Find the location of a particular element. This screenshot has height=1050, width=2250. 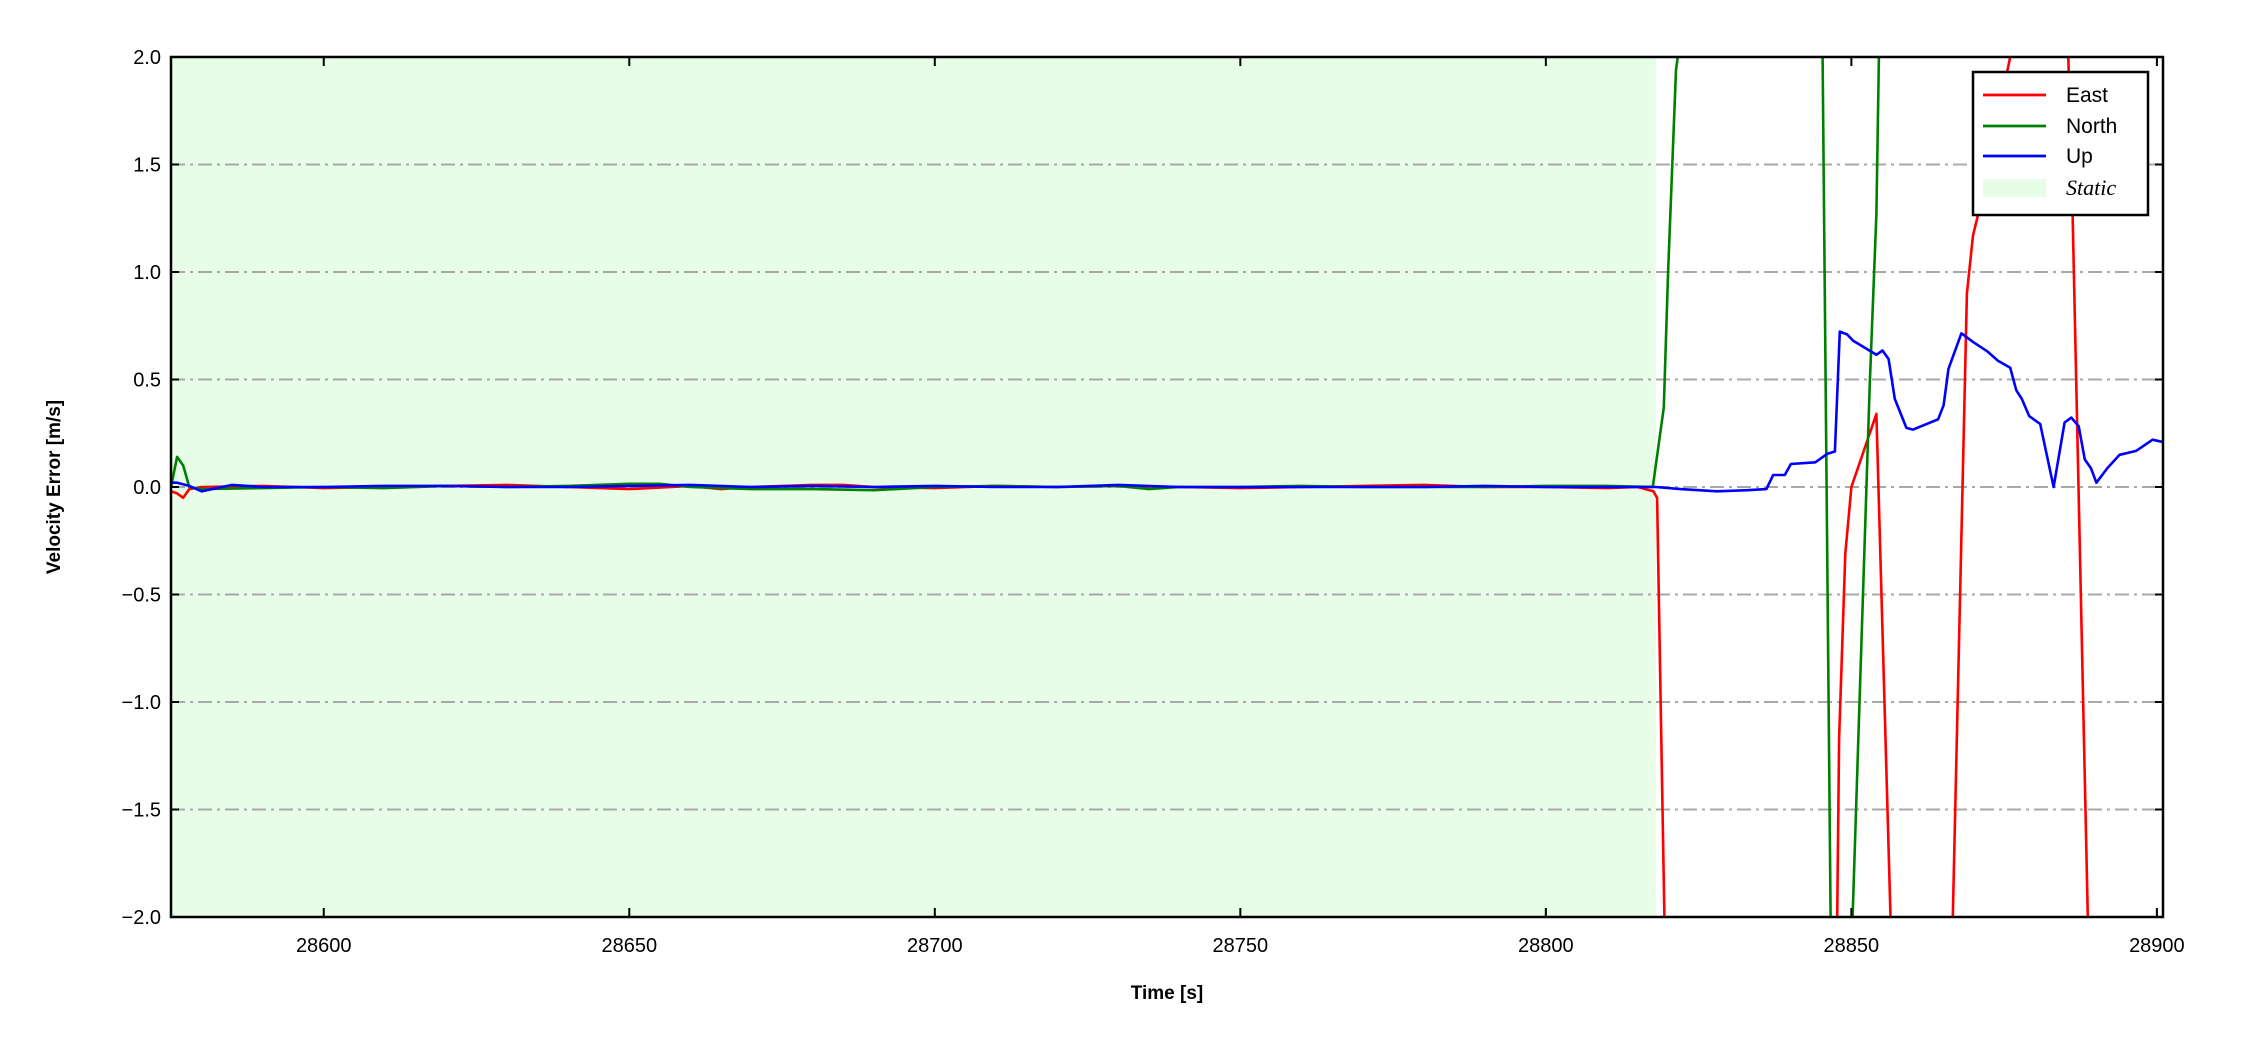

legend-swatch-static is located at coordinates (2014, 188).